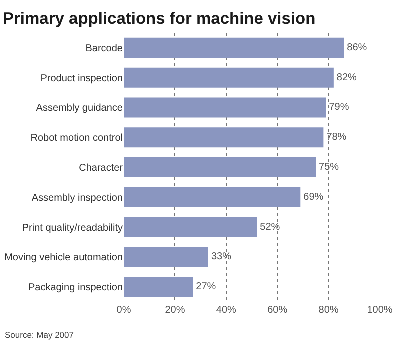 The image size is (406, 345). Describe the element at coordinates (124, 310) in the screenshot. I see `x-tick-label: 0%` at that location.